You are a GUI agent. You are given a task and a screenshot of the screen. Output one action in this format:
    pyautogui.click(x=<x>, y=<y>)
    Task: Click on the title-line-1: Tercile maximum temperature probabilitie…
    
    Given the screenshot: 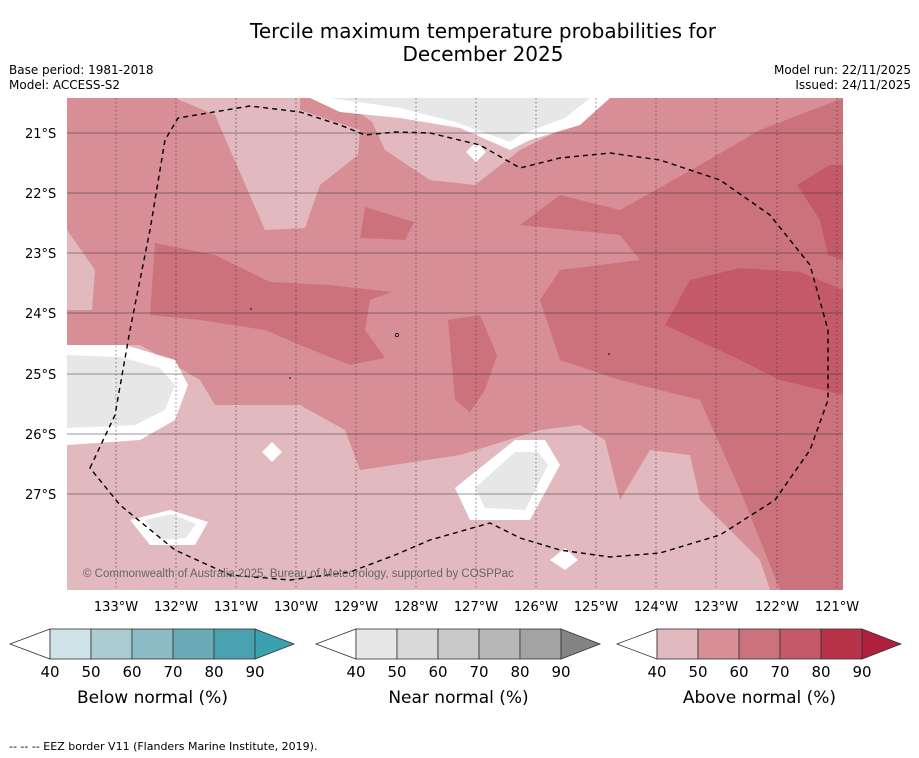 What is the action you would take?
    pyautogui.click(x=483, y=31)
    